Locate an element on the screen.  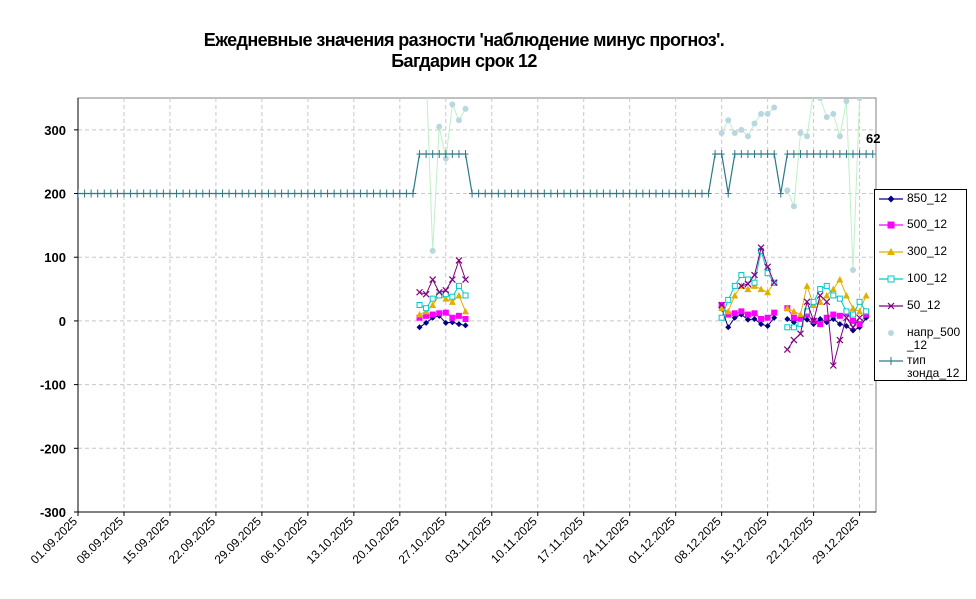
legend-marker is located at coordinates (891, 251).